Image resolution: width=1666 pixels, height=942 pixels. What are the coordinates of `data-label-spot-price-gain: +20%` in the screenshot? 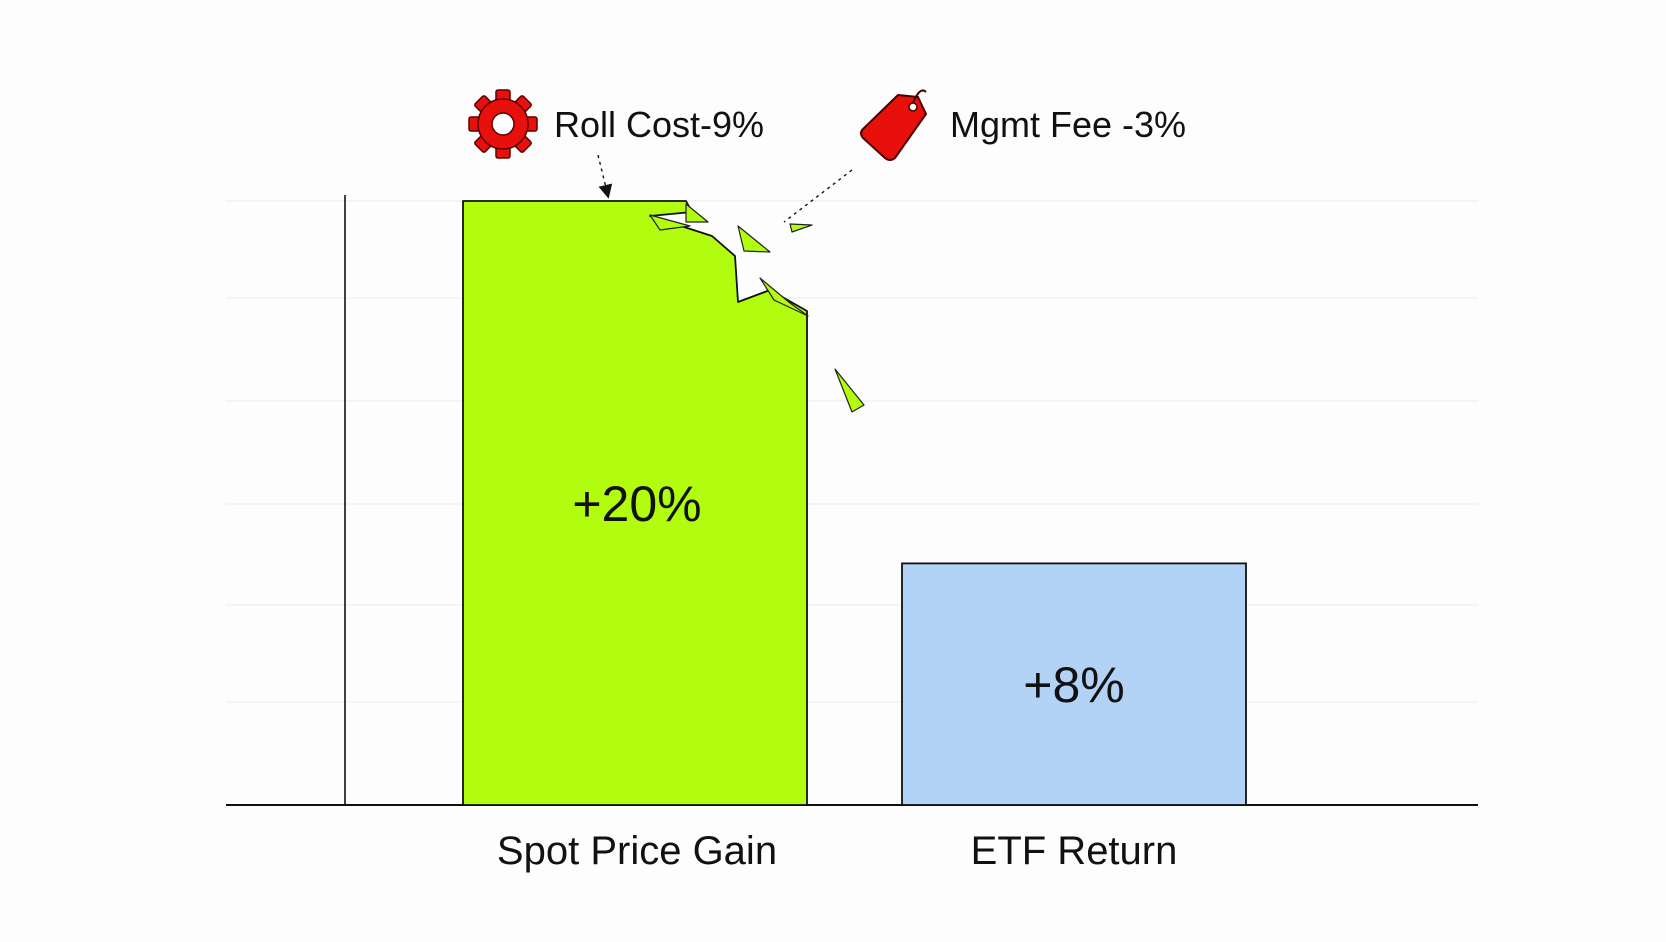 It's located at (636, 504).